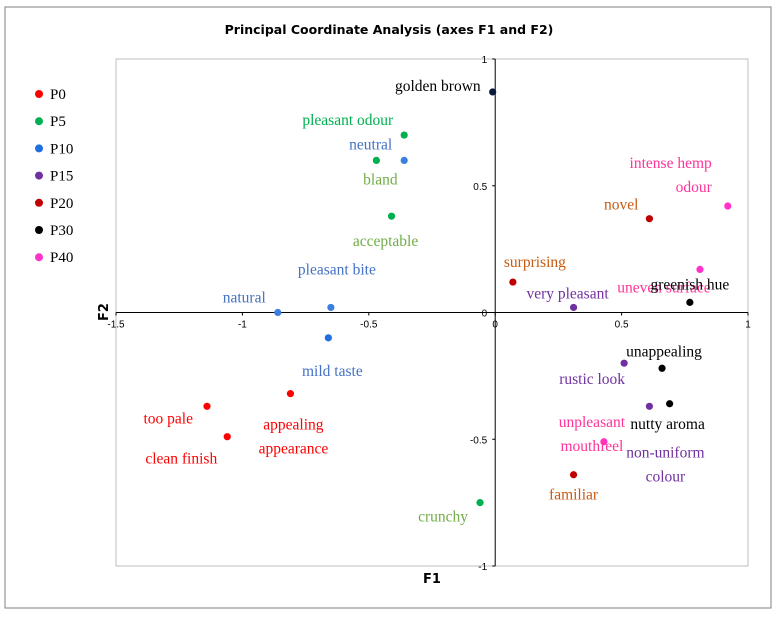 Image resolution: width=778 pixels, height=617 pixels. Describe the element at coordinates (116, 325) in the screenshot. I see `x-tick-label: -1.5` at that location.